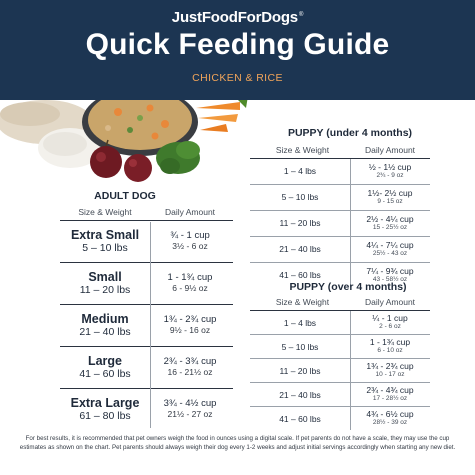 Image resolution: width=475 pixels, height=475 pixels. I want to click on puppy-over-row-2-amount: 1 - 1¾ cup 6 - 10 oz, so click(390, 346).